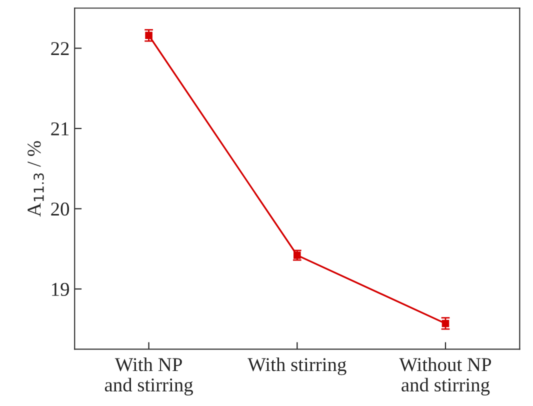 This screenshot has width=533, height=406. I want to click on y-tick-label: 22, so click(60, 48).